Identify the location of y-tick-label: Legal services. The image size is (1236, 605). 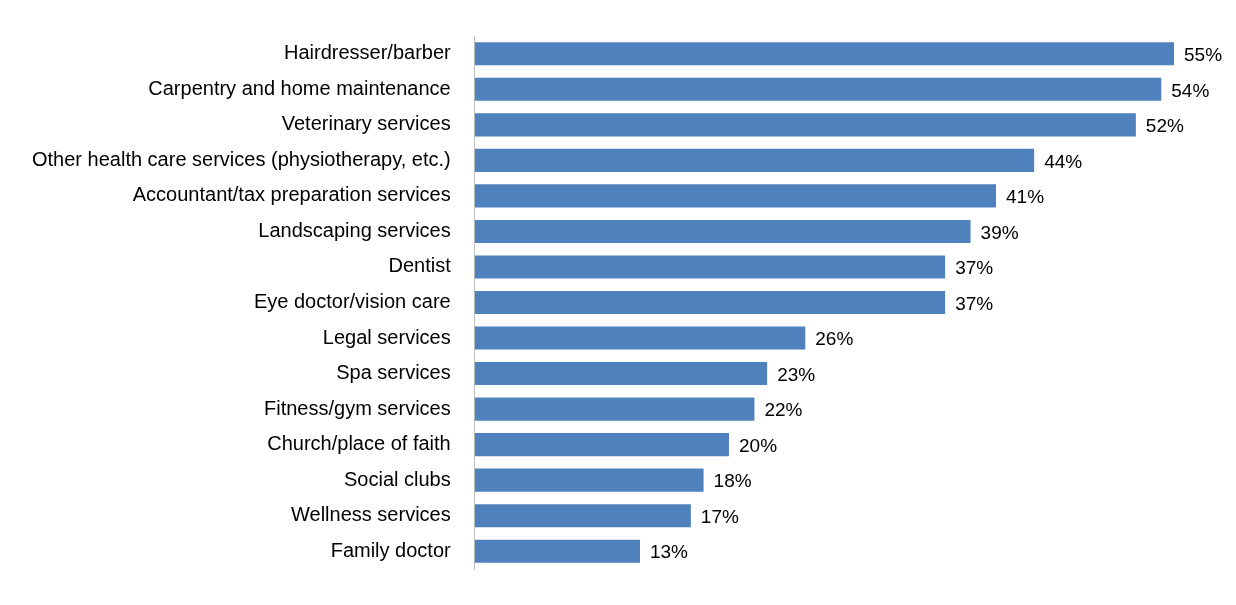
(386, 336).